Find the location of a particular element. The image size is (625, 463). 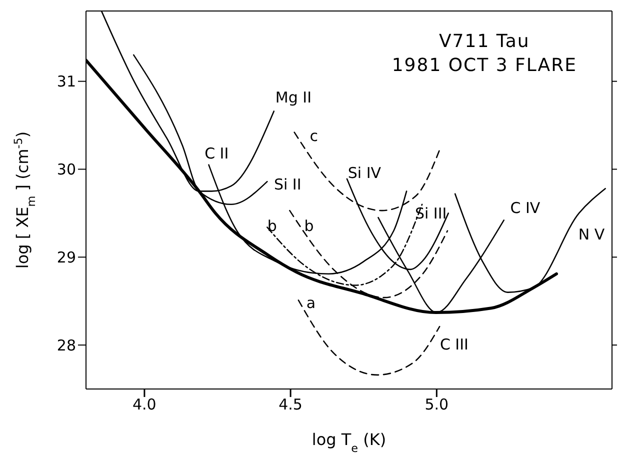

annotation: Si II is located at coordinates (288, 185).